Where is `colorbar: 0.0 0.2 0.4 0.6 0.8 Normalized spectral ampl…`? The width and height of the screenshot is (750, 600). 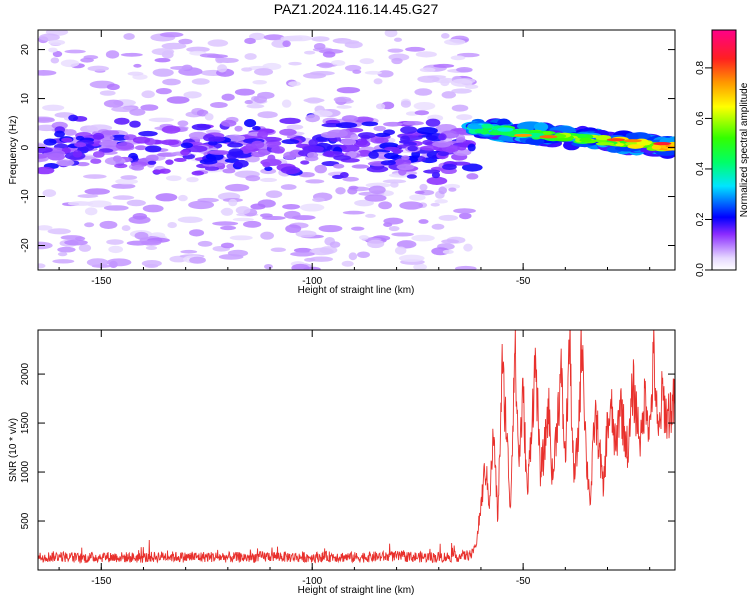
colorbar: 0.0 0.2 0.4 0.6 0.8 Normalized spectral ampl… is located at coordinates (722, 153).